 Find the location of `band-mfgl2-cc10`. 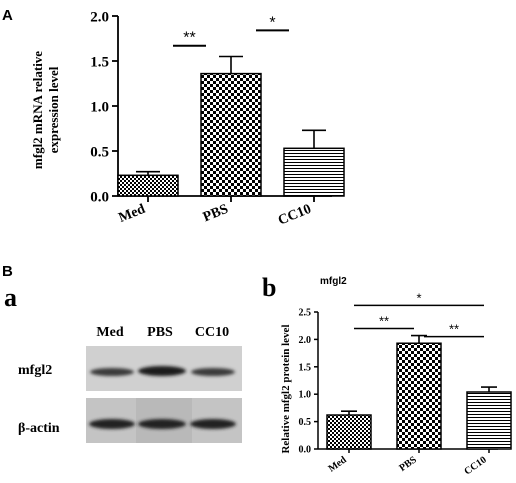

band-mfgl2-cc10 is located at coordinates (213, 372).